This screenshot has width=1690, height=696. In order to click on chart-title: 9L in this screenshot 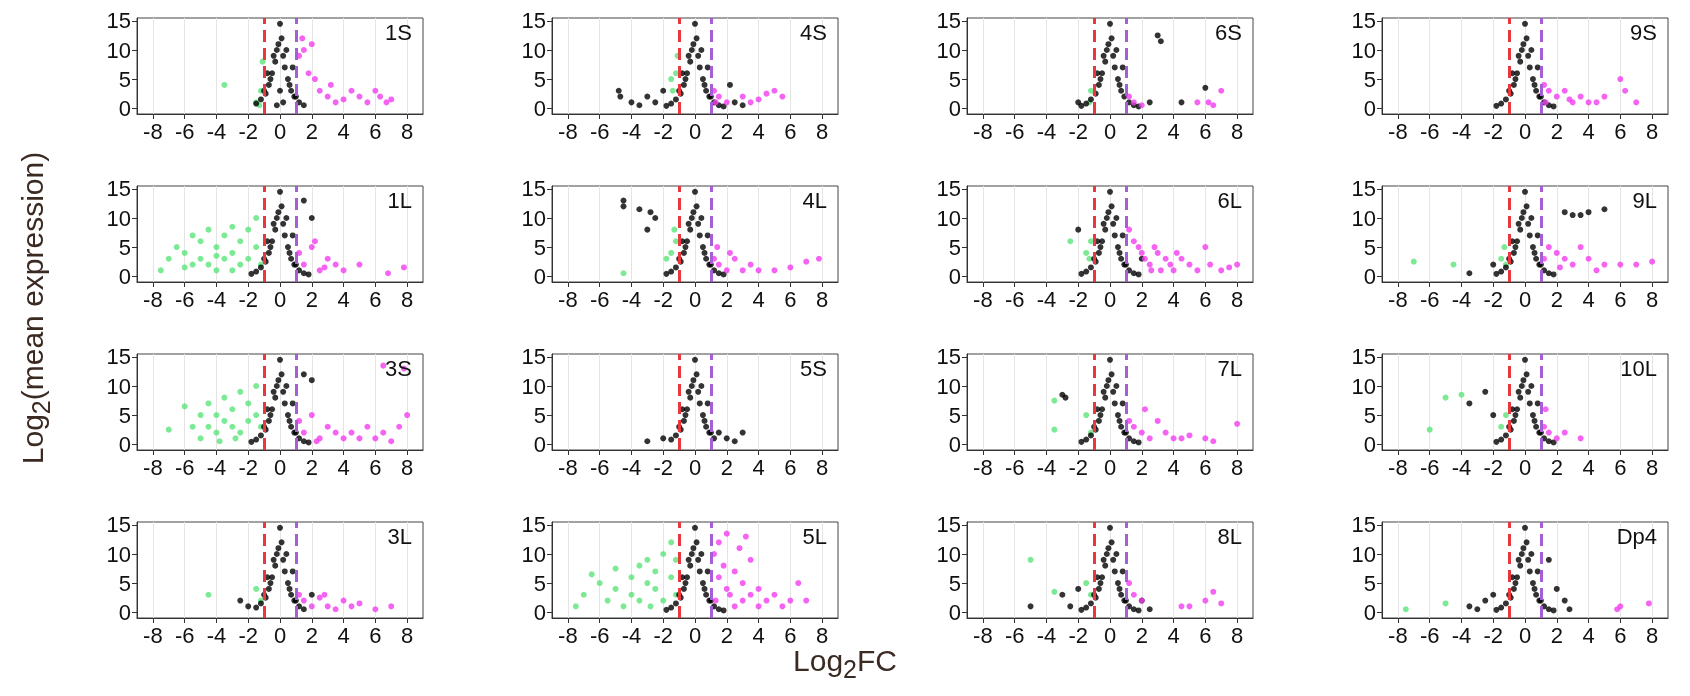, I will do `click(1645, 200)`.